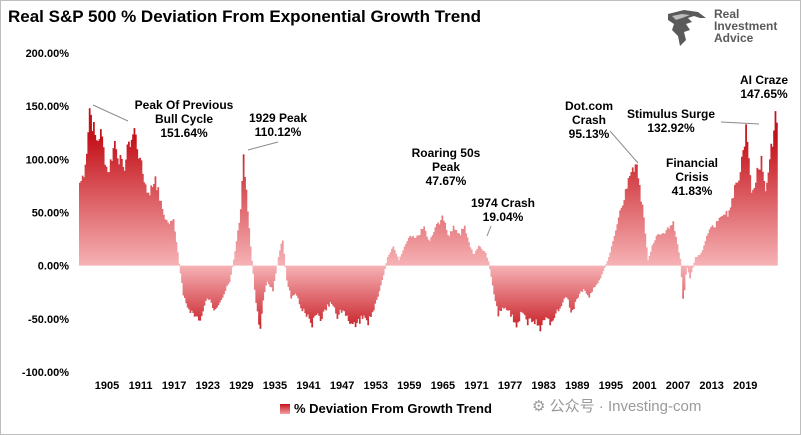  Describe the element at coordinates (285, 409) in the screenshot. I see `legend-swatch` at that location.